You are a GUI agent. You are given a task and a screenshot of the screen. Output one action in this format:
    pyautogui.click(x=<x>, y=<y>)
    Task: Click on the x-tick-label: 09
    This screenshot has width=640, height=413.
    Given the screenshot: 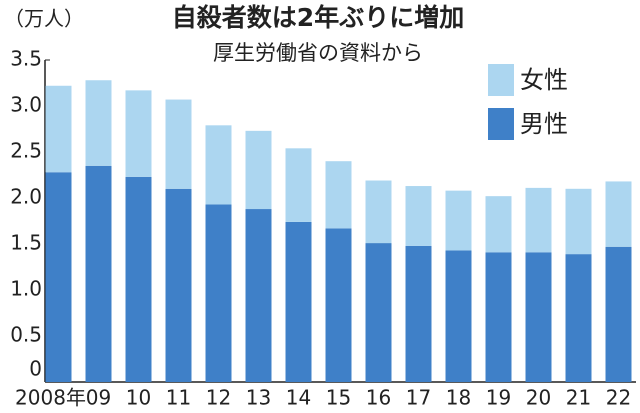 What is the action you would take?
    pyautogui.click(x=98, y=398)
    